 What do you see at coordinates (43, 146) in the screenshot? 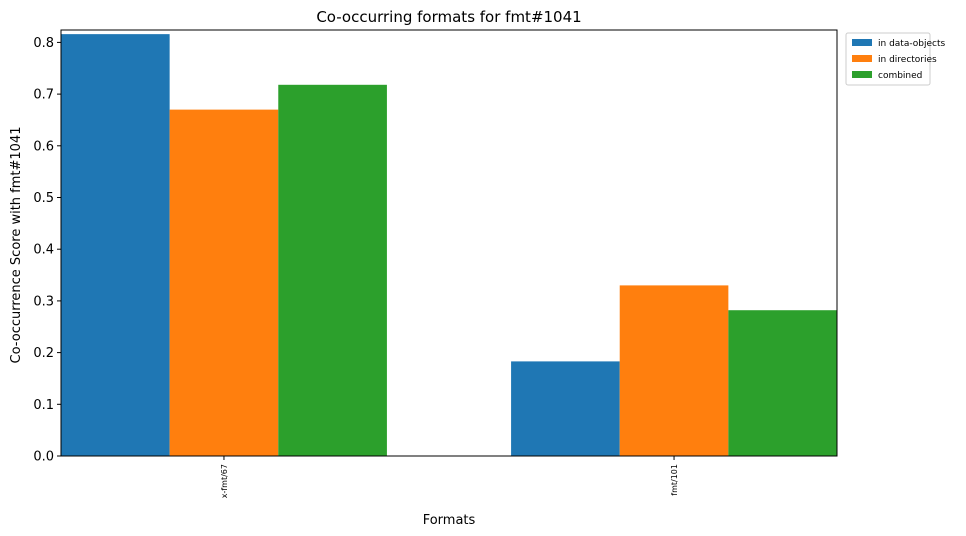
I see `y-tick-label: 0.6` at bounding box center [43, 146].